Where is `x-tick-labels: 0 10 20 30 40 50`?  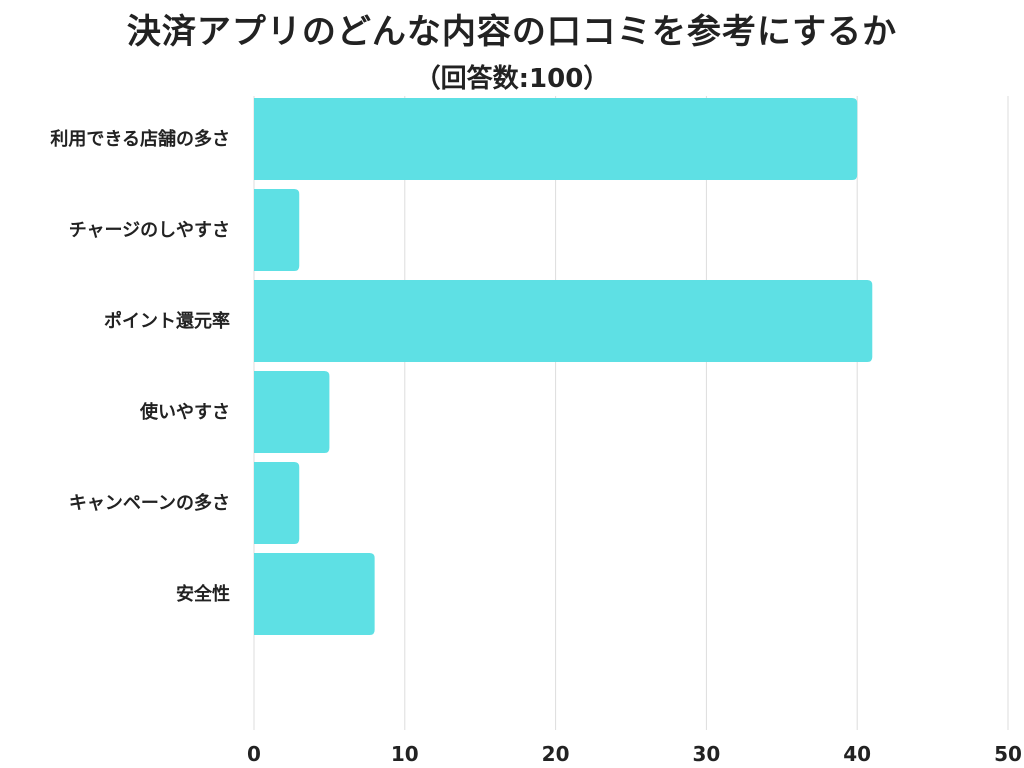
x-tick-labels: 0 10 20 30 40 50 is located at coordinates (634, 754).